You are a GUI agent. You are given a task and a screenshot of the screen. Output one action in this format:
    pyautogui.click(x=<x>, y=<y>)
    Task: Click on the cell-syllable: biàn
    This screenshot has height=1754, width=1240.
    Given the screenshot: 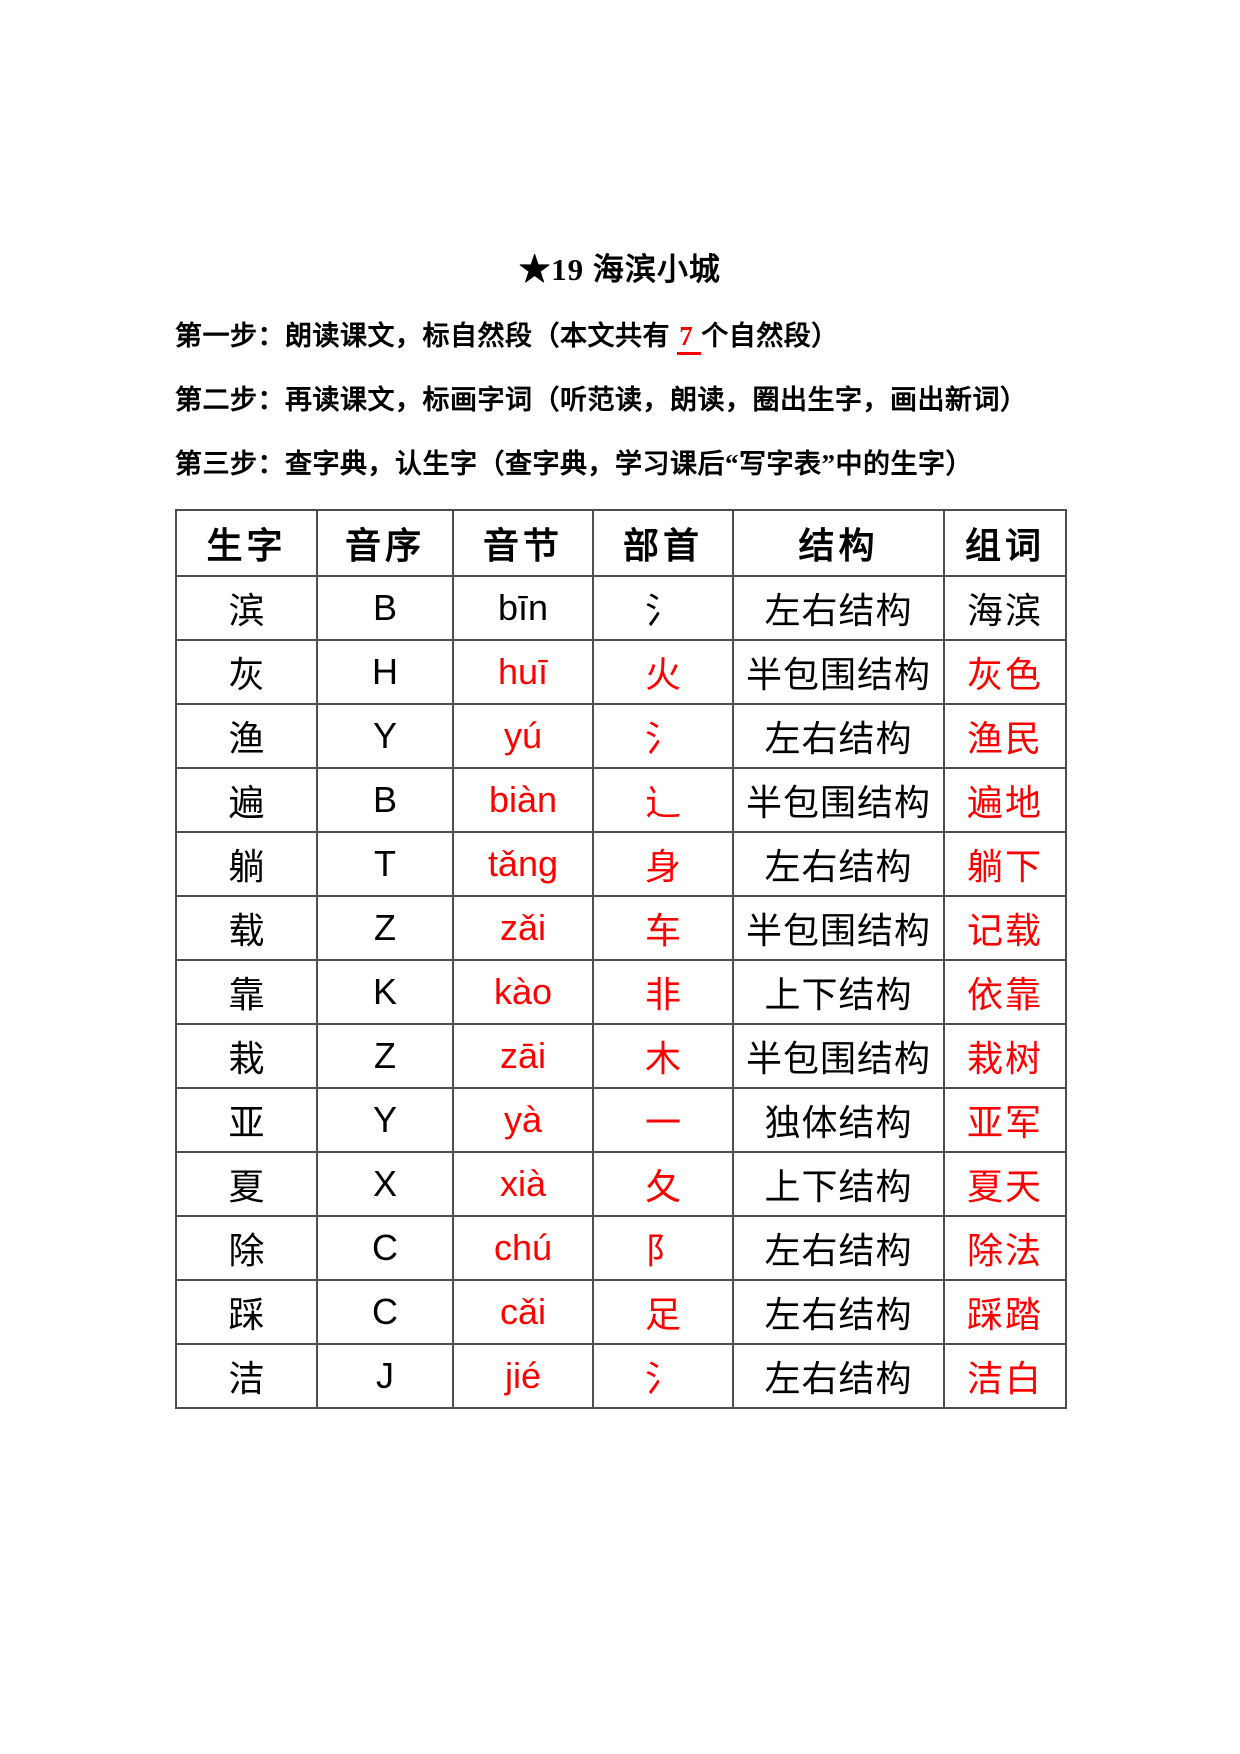 What is the action you would take?
    pyautogui.click(x=523, y=800)
    